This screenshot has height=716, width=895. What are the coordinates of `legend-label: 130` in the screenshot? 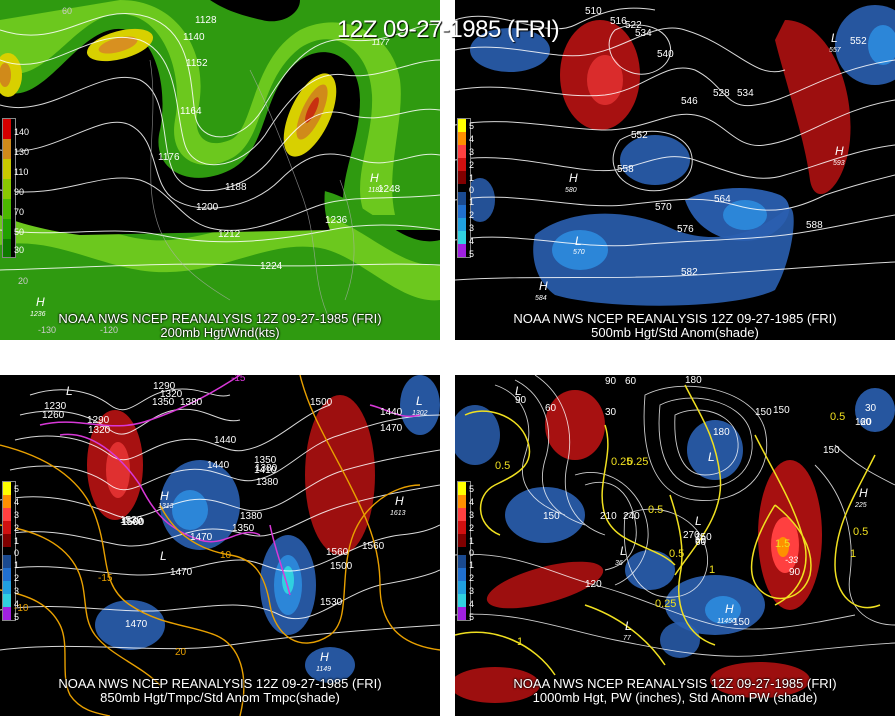 It's located at (22, 152).